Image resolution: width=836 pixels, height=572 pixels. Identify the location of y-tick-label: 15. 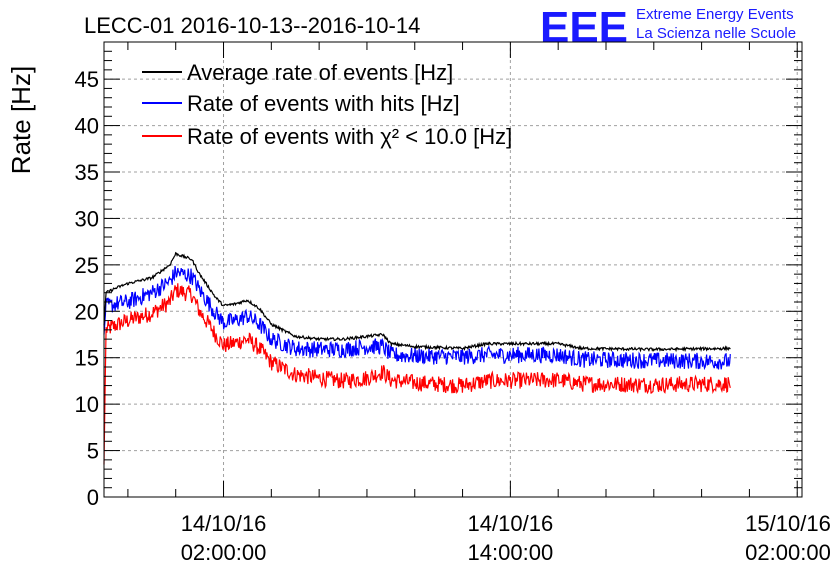
(87, 358).